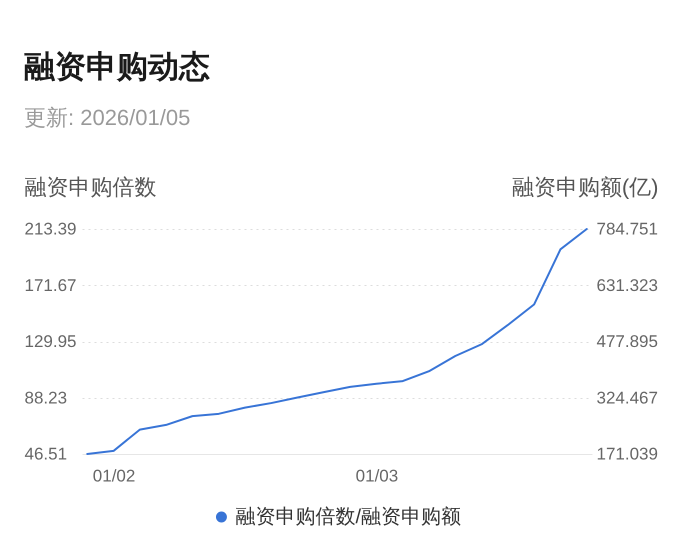 Image resolution: width=674 pixels, height=540 pixels. Describe the element at coordinates (50, 285) in the screenshot. I see `y-tick-label: 171.67` at that location.